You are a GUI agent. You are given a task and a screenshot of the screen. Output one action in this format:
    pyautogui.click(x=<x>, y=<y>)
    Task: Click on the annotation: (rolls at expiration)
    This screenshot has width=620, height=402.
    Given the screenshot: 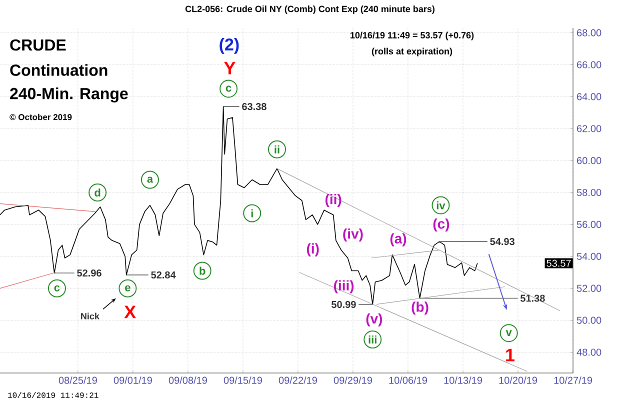 What is the action you would take?
    pyautogui.click(x=412, y=52)
    